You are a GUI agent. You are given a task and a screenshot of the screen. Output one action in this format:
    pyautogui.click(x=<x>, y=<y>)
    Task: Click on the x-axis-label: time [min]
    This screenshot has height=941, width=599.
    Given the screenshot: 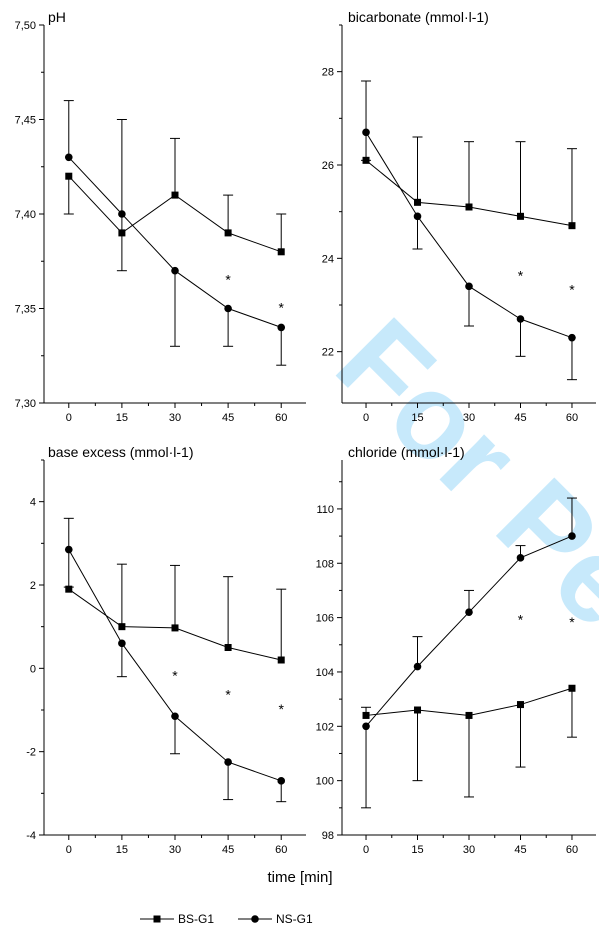 What is the action you would take?
    pyautogui.click(x=299, y=877)
    